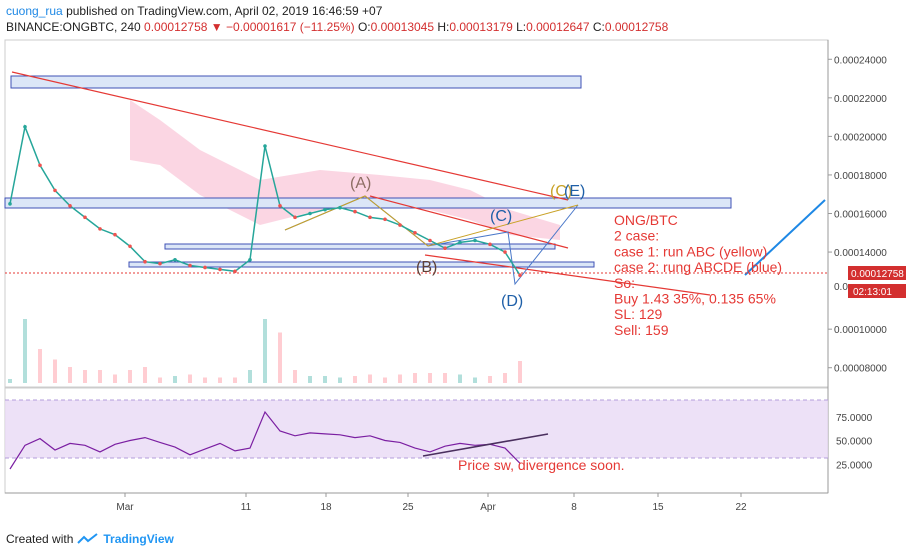 This screenshot has height=557, width=910. What do you see at coordinates (860, 99) in the screenshot?
I see `price-tick-label: 0.00022000` at bounding box center [860, 99].